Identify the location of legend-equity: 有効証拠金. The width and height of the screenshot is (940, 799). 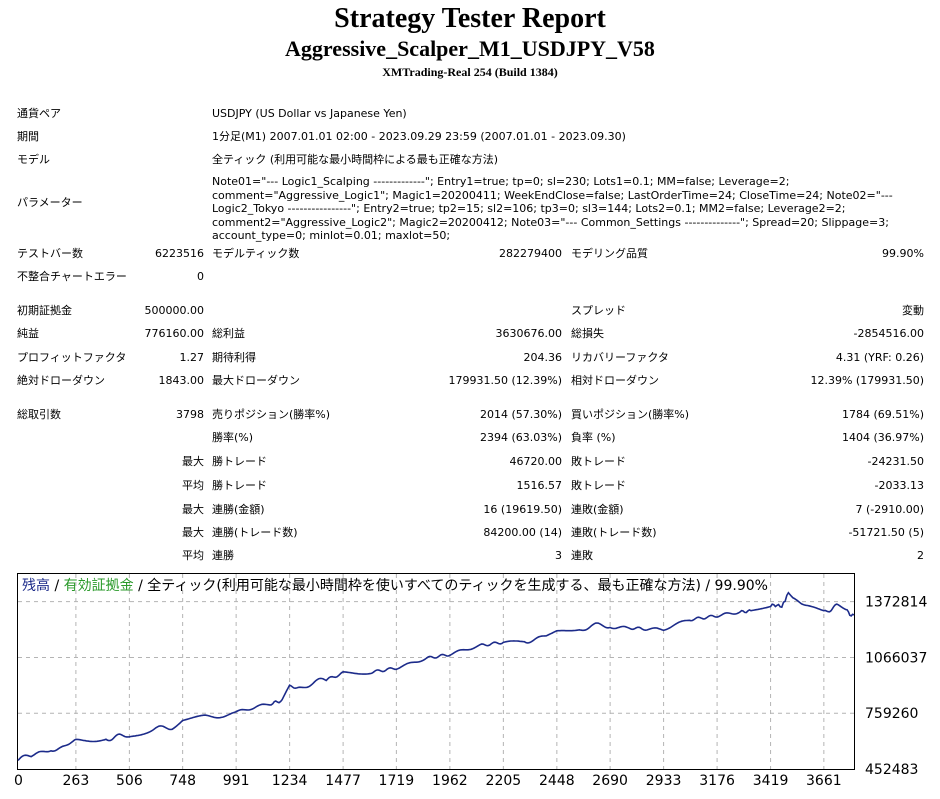
(98, 586).